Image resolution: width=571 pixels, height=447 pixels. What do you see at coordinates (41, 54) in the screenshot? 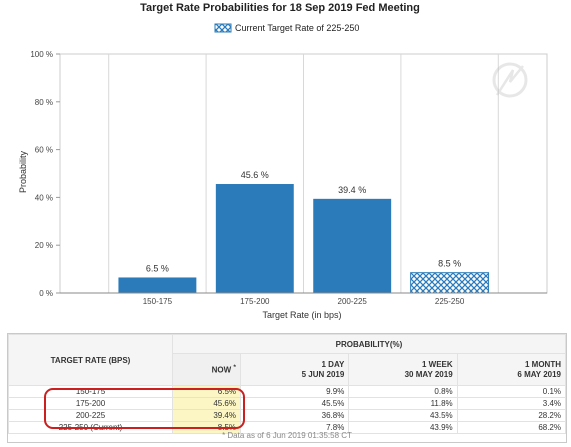
I see `y-tick-label: 100 %` at bounding box center [41, 54].